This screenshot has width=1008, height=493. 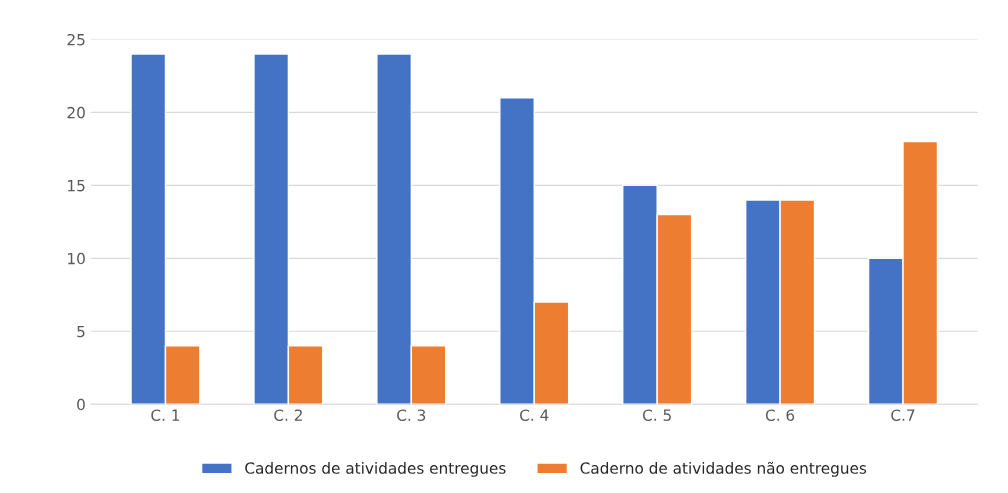 What do you see at coordinates (76, 39) in the screenshot?
I see `y-tick-label: 25` at bounding box center [76, 39].